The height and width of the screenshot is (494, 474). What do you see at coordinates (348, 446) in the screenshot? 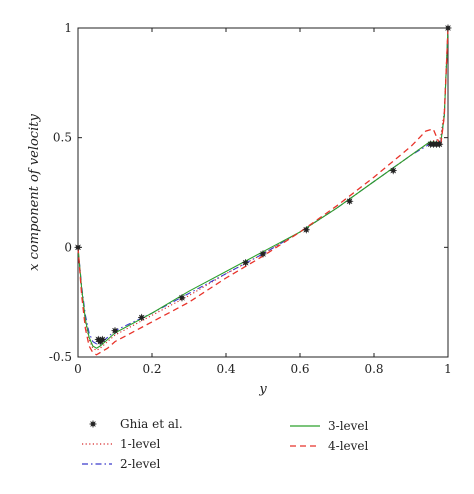
I see `legend-label: 4-level` at bounding box center [348, 446].